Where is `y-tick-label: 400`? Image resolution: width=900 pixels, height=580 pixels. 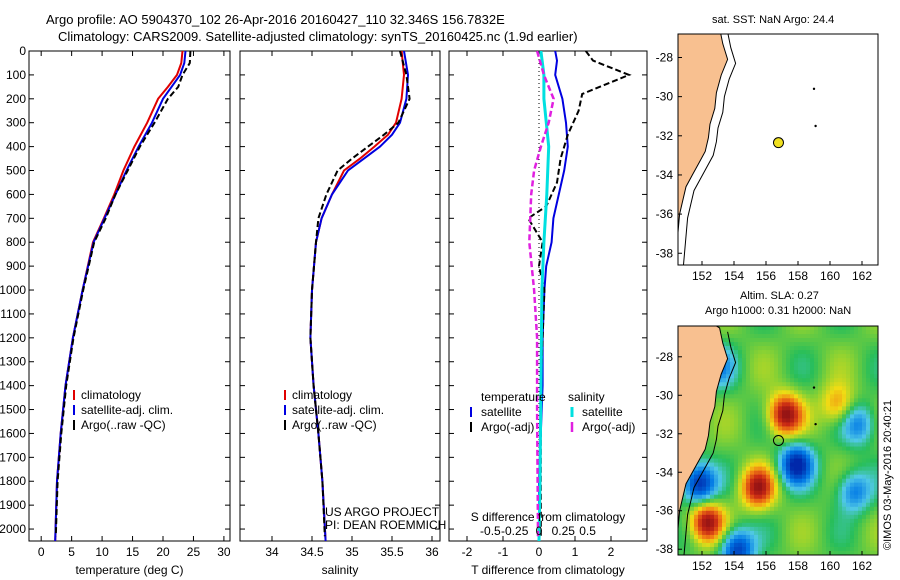
y-tick-label: 400 is located at coordinates (16, 147).